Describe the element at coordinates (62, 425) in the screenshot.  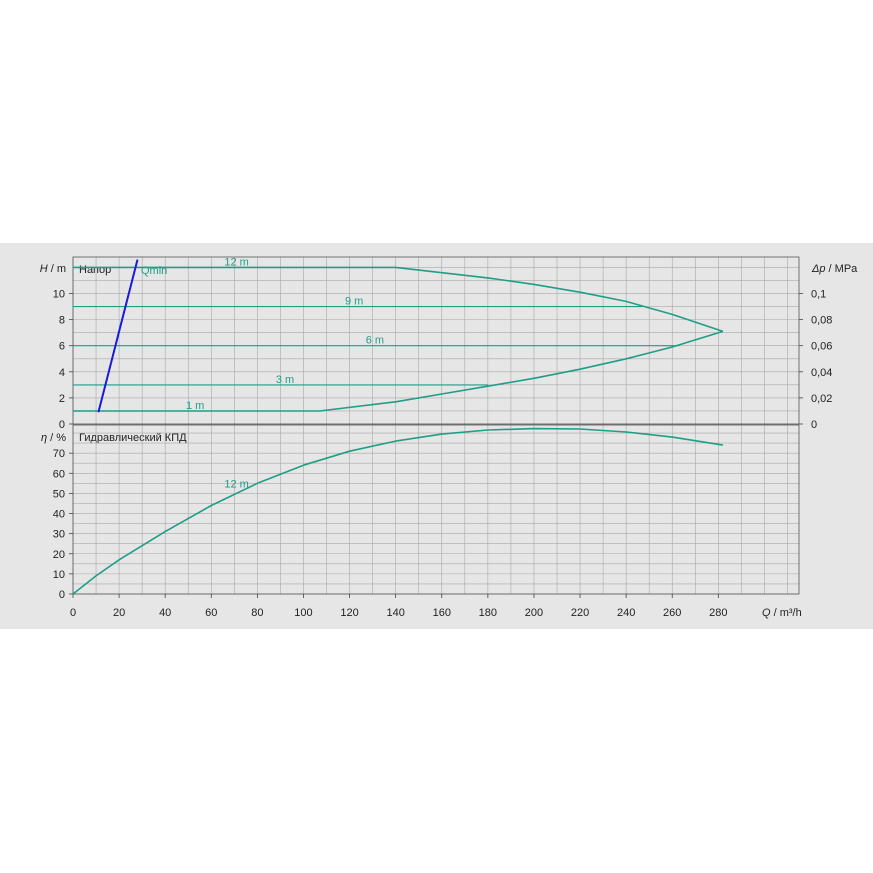
I see `head-tick-label: 0` at that location.